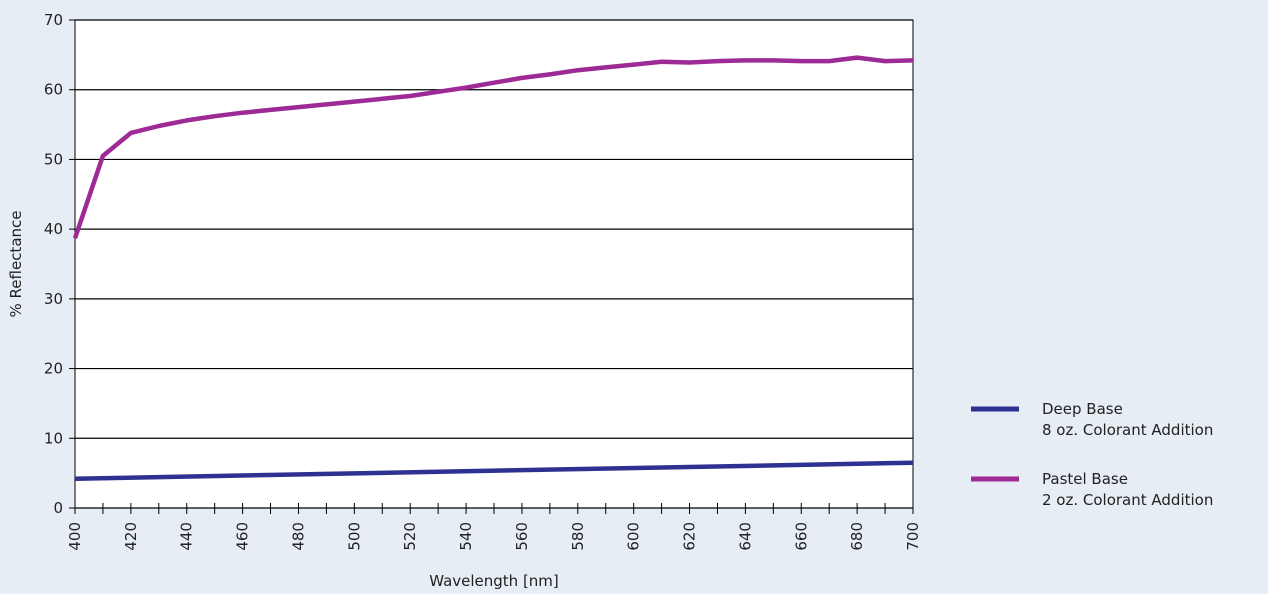 This screenshot has height=594, width=1268. I want to click on x-tick-label: 680, so click(857, 536).